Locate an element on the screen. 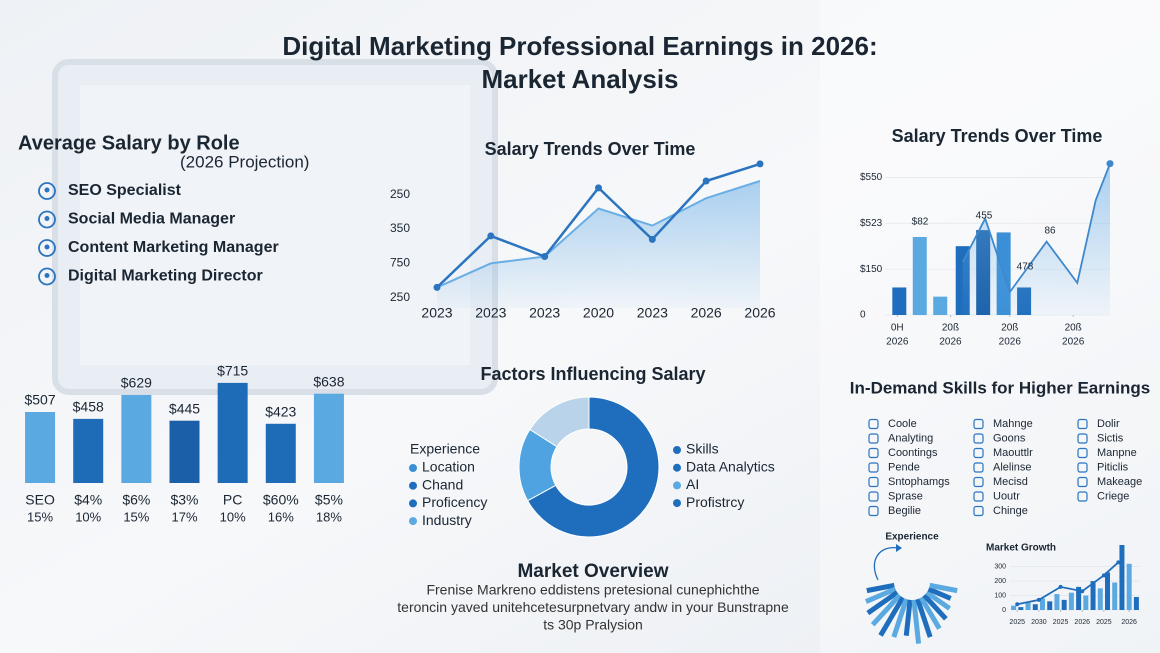 The image size is (1160, 653). x-tick-label: 0H is located at coordinates (897, 328).